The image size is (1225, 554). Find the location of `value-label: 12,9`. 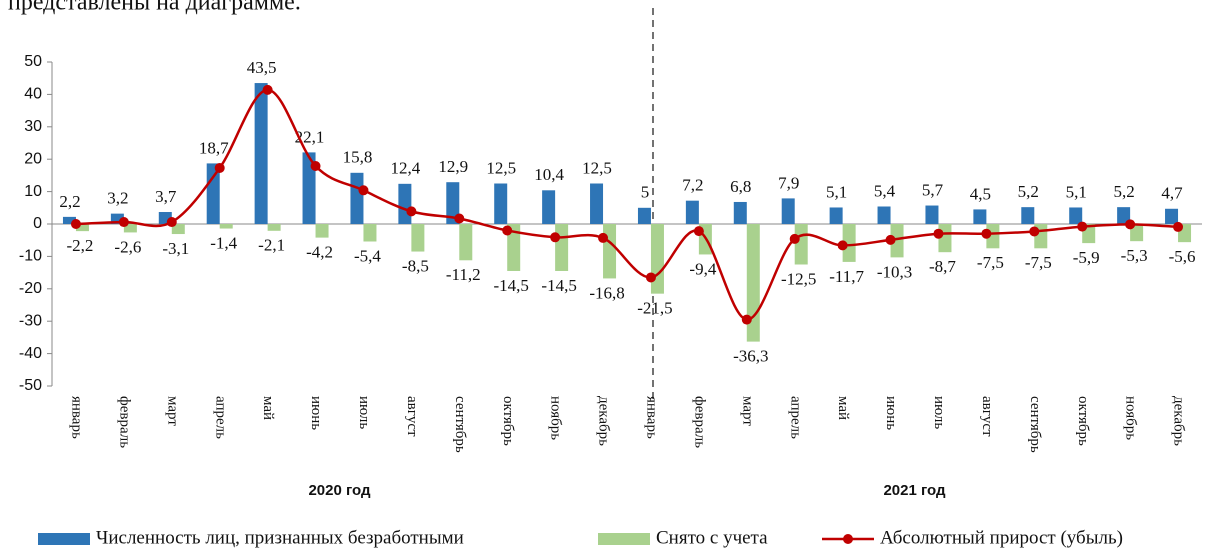

value-label: 12,9 is located at coordinates (453, 166).